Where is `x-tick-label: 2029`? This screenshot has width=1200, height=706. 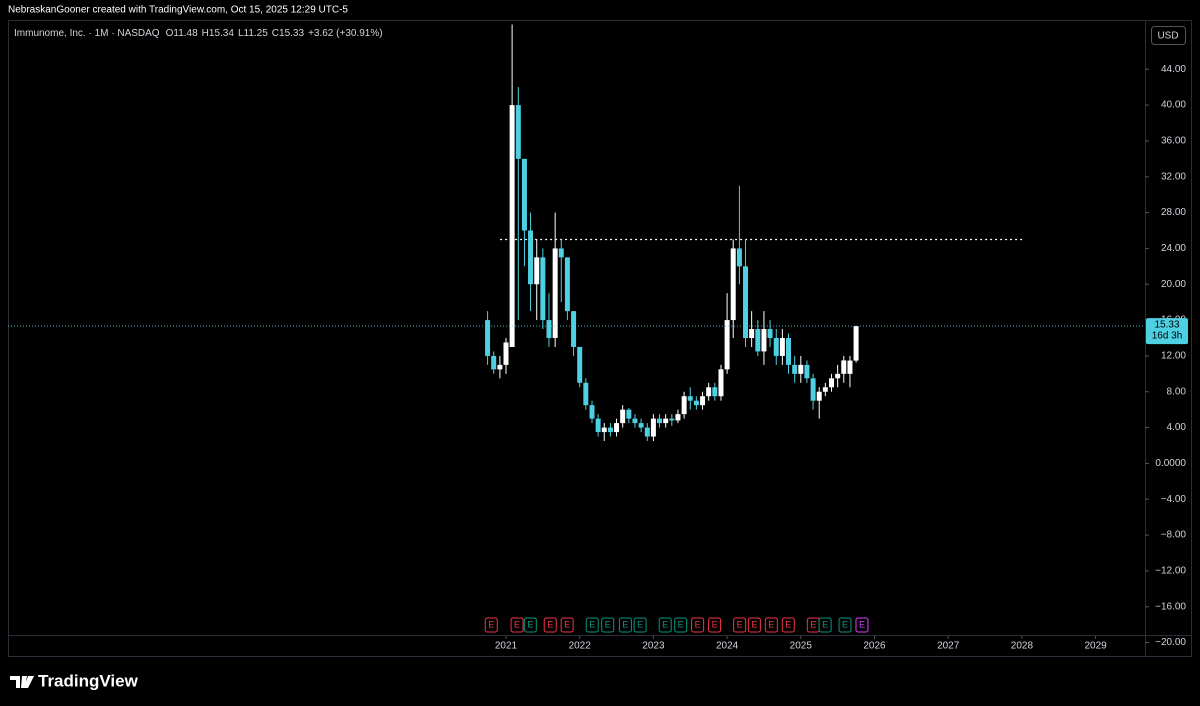
x-tick-label: 2029 is located at coordinates (1095, 646).